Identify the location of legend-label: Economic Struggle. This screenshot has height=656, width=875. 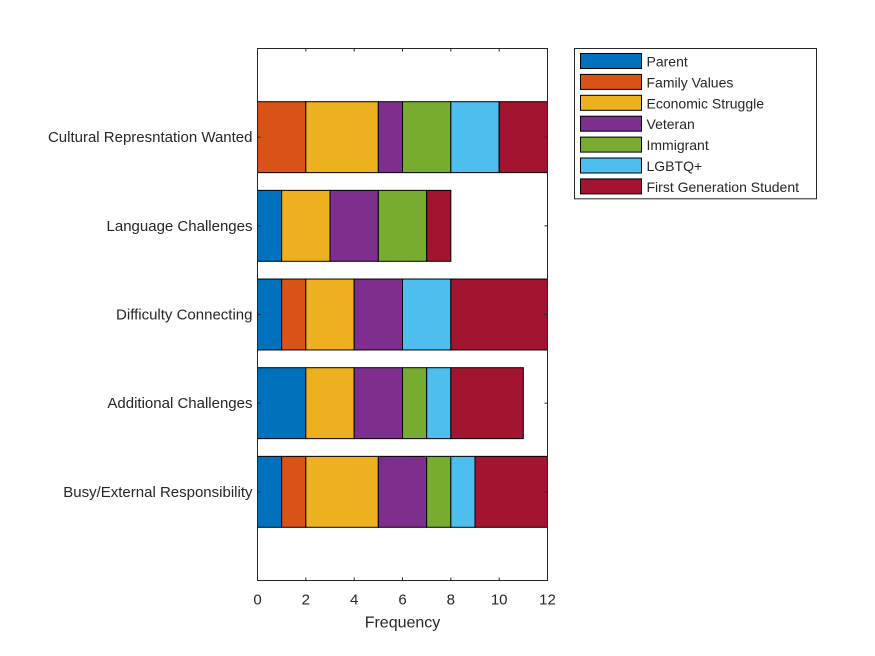
(706, 103).